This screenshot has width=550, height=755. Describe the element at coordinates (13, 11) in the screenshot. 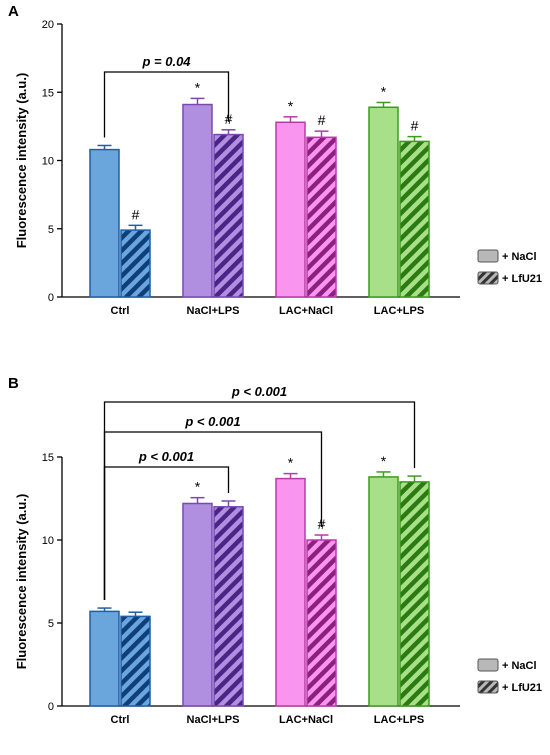

I see `panel-label: A` at that location.